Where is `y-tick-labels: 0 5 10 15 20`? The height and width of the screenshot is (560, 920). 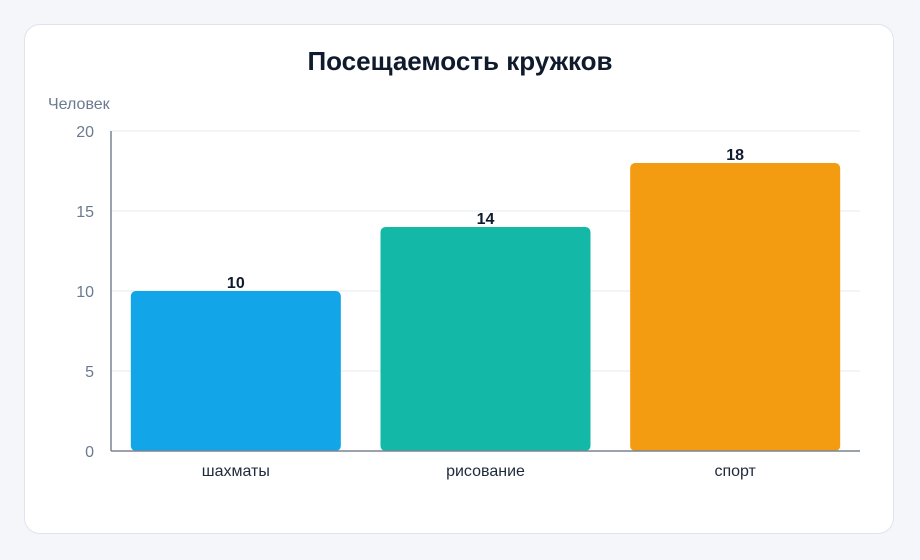
y-tick-labels: 0 5 10 15 20 is located at coordinates (85, 292).